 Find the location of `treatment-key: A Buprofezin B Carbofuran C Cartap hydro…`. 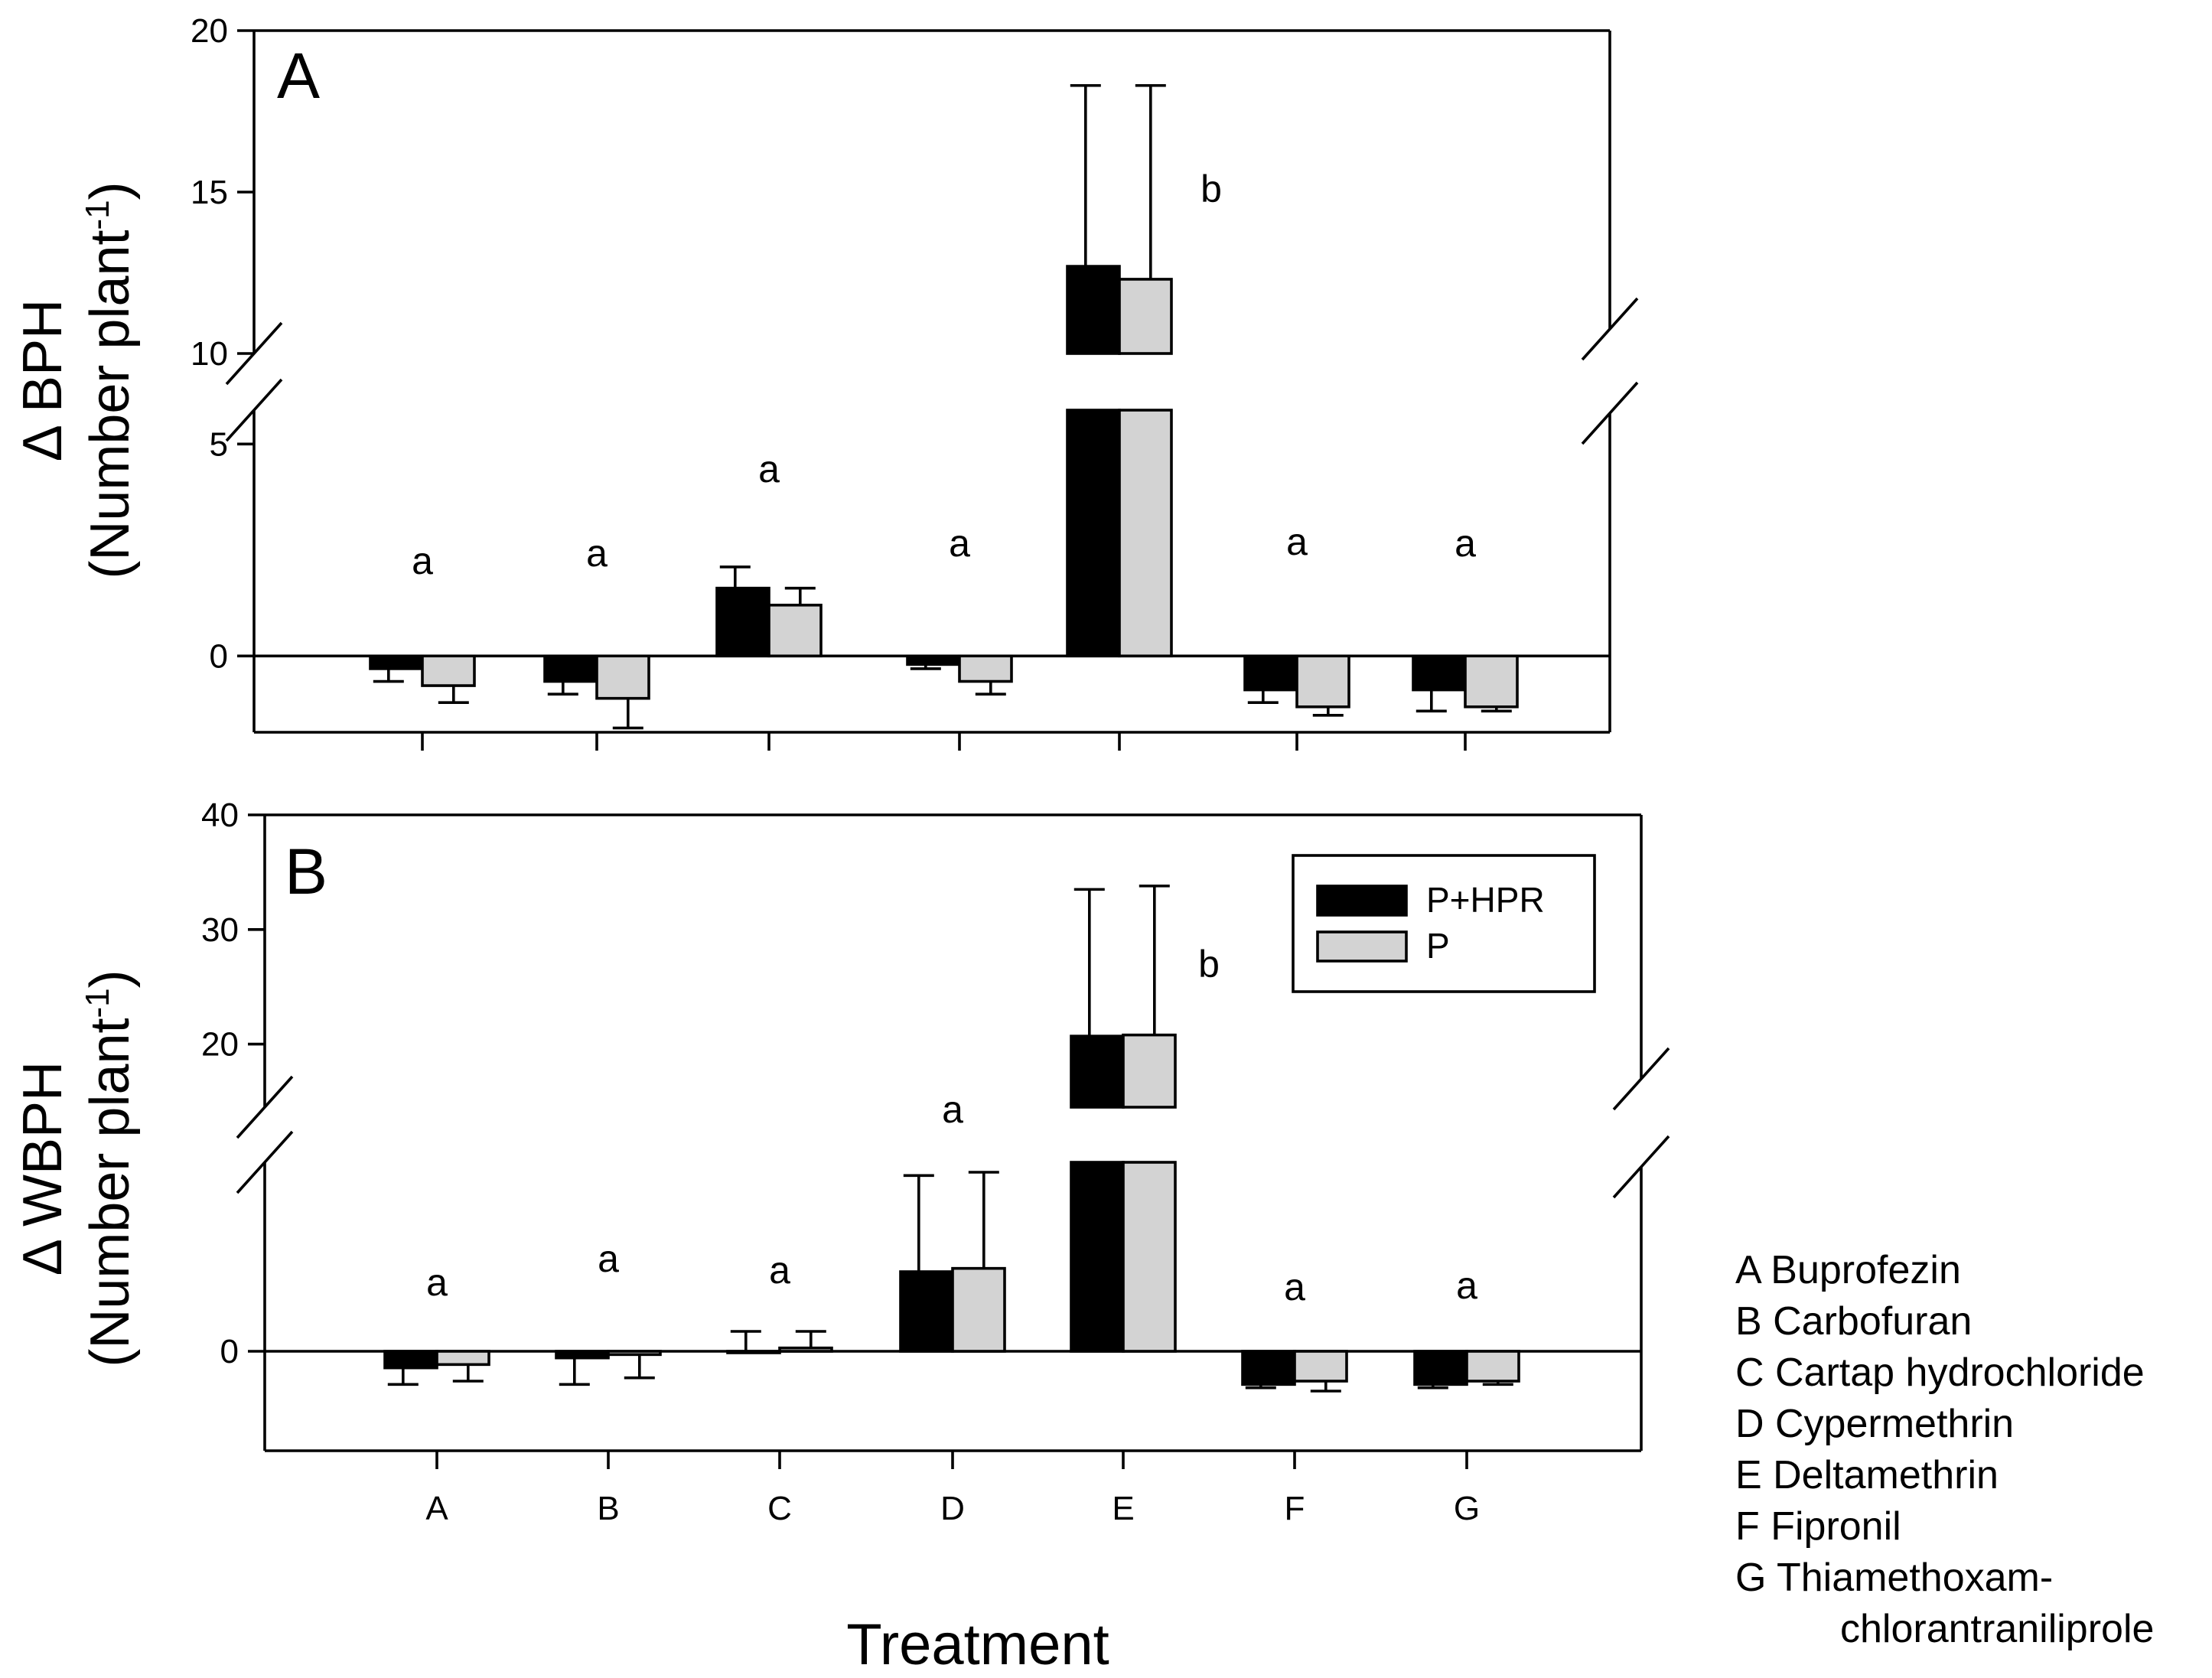

treatment-key: A Buprofezin B Carbofuran C Cartap hydro… is located at coordinates (1944, 1449).